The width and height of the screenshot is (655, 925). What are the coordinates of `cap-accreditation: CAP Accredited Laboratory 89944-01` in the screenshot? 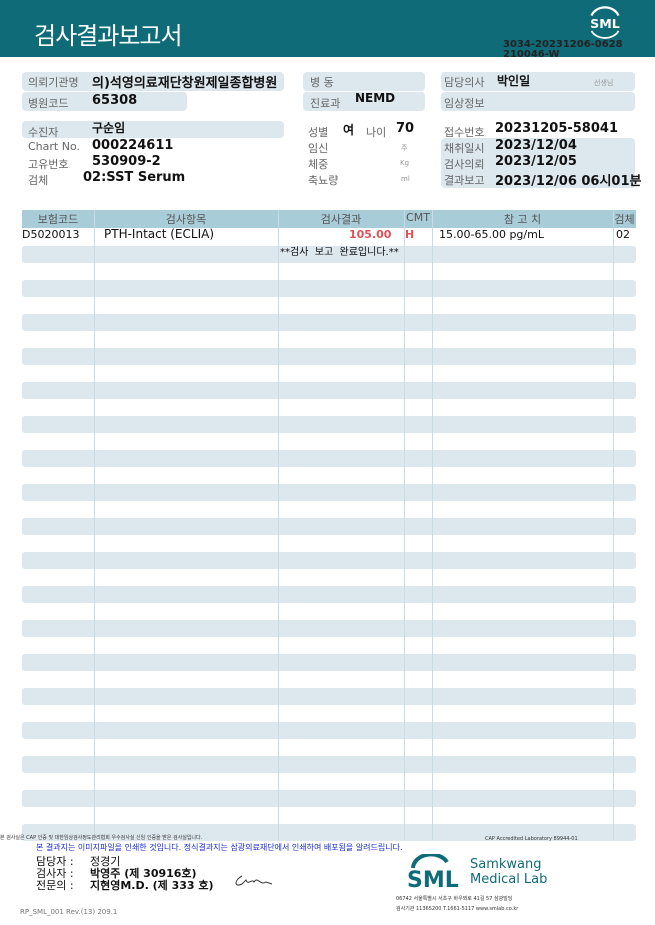 It's located at (531, 839).